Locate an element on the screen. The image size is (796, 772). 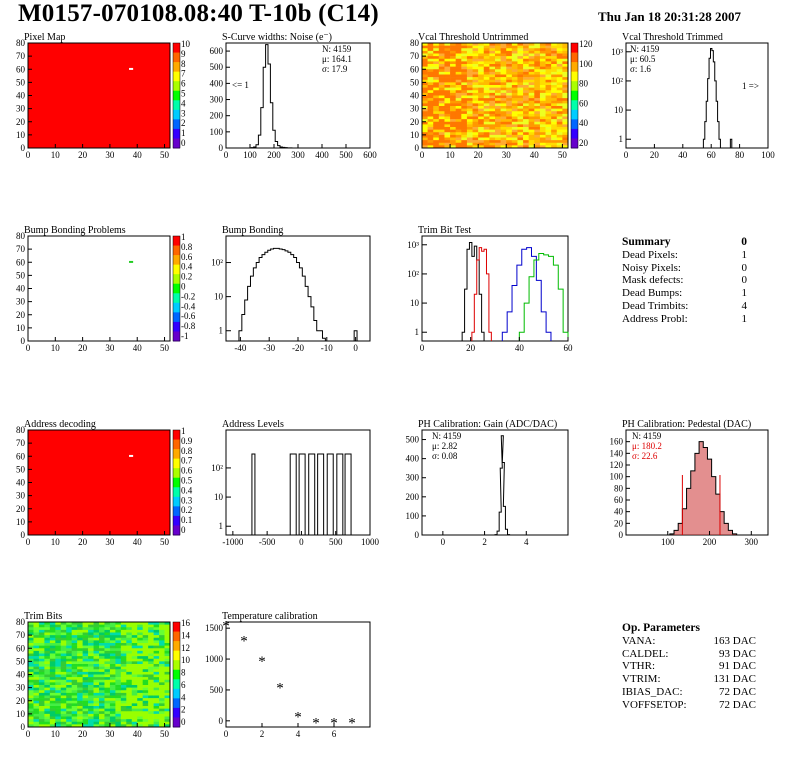
x-tick-label: 10 is located at coordinates (451, 155).